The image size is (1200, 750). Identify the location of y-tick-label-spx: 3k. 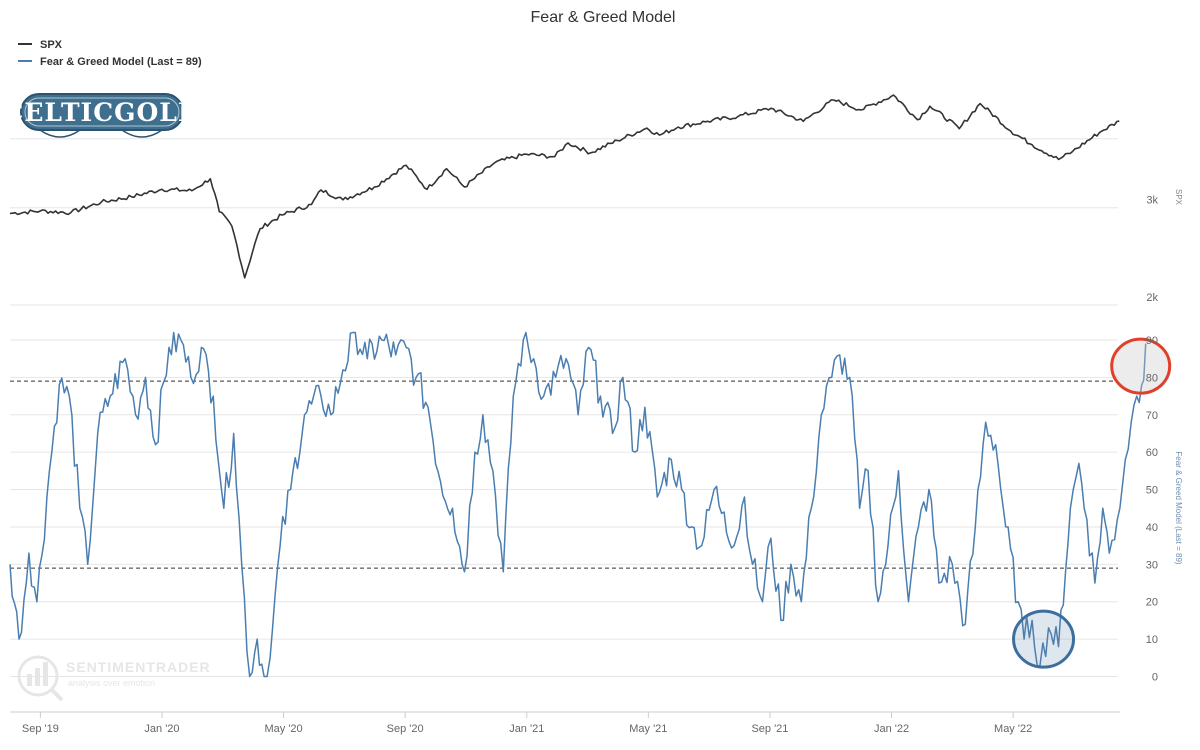
(1152, 201).